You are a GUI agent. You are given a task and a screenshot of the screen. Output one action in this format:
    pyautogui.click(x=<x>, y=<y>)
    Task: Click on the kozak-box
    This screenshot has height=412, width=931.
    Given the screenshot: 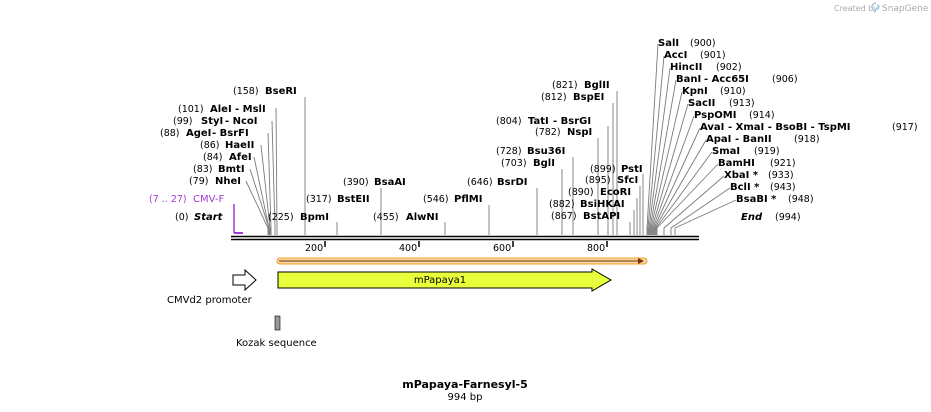 What is the action you would take?
    pyautogui.click(x=277, y=323)
    